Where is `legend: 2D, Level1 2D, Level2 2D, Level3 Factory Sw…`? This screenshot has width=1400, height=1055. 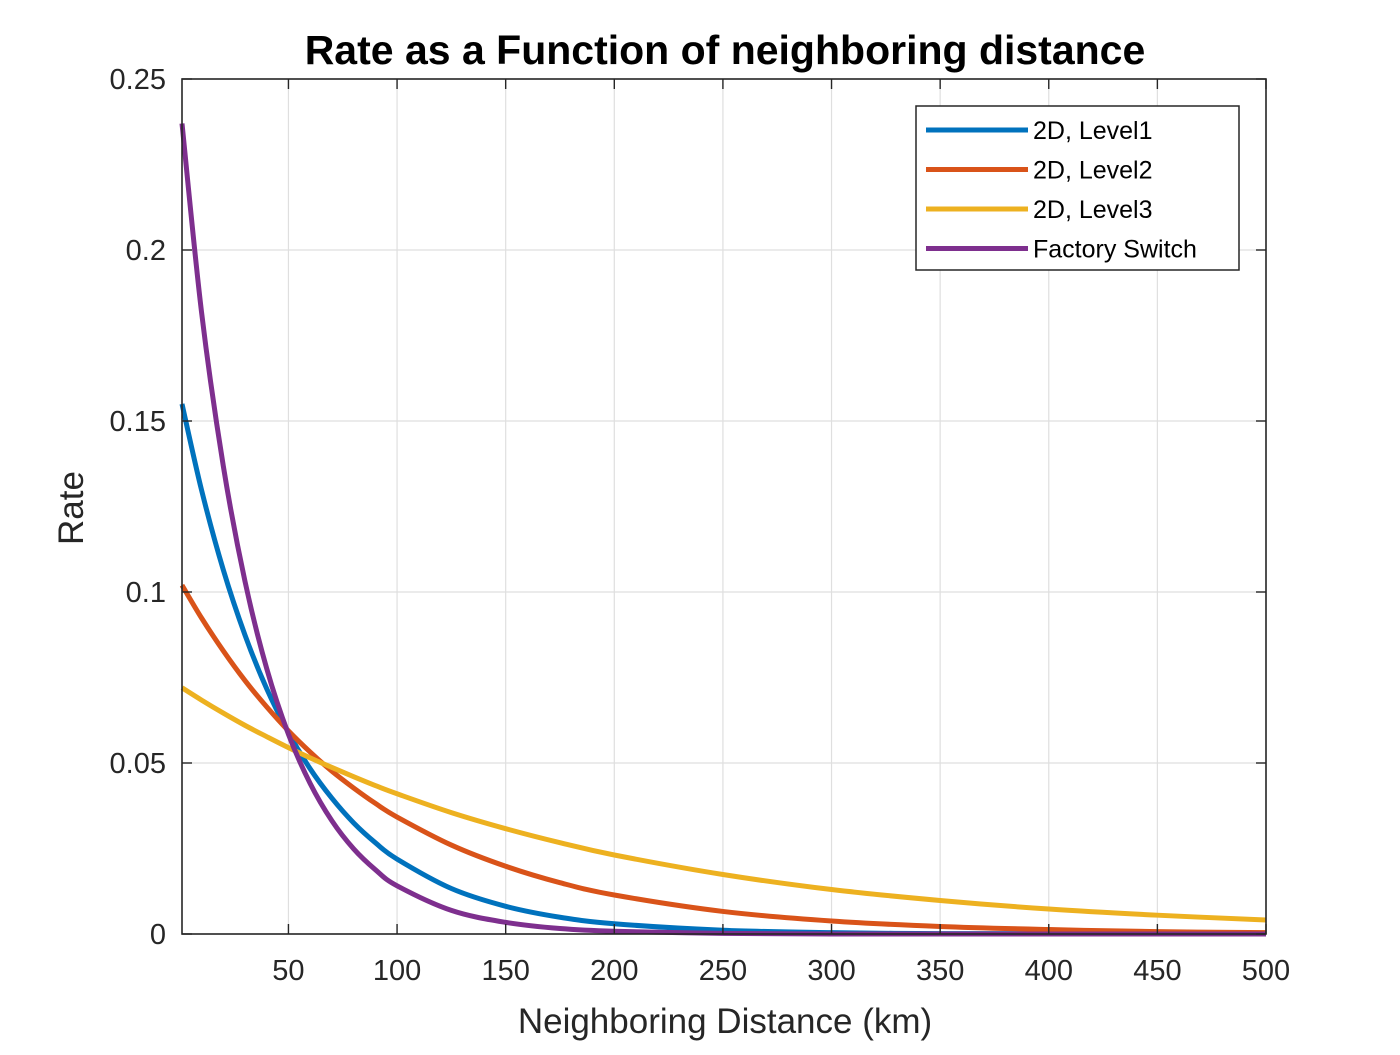
legend: 2D, Level1 2D, Level2 2D, Level3 Factory Sw… is located at coordinates (1077, 188).